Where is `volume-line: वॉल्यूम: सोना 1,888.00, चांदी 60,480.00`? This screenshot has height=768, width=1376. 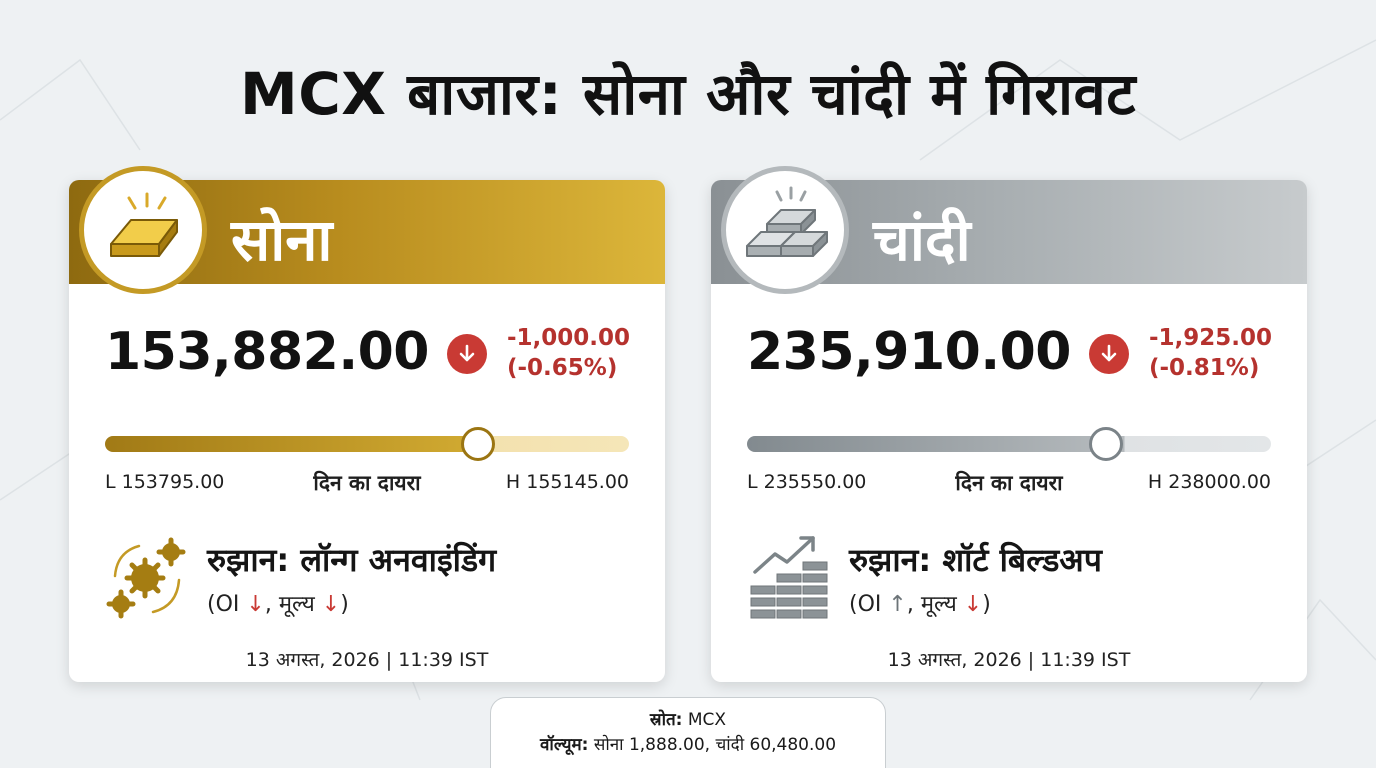 volume-line: वॉल्यूम: सोना 1,888.00, चांदी 60,480.00 is located at coordinates (688, 745).